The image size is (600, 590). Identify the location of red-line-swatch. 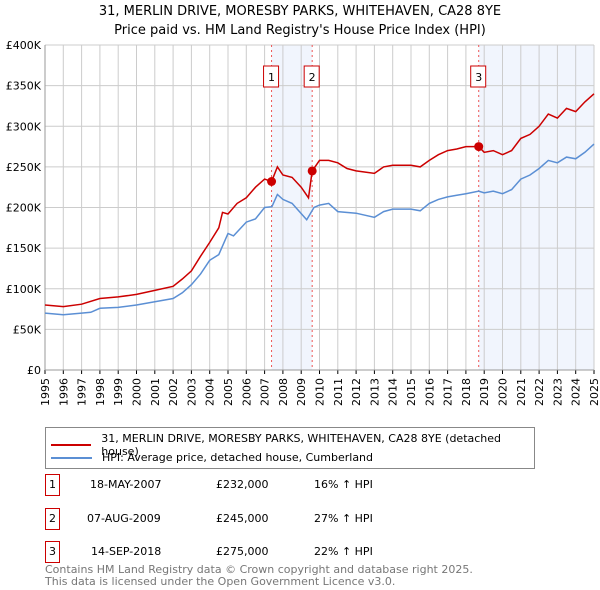
(71, 445).